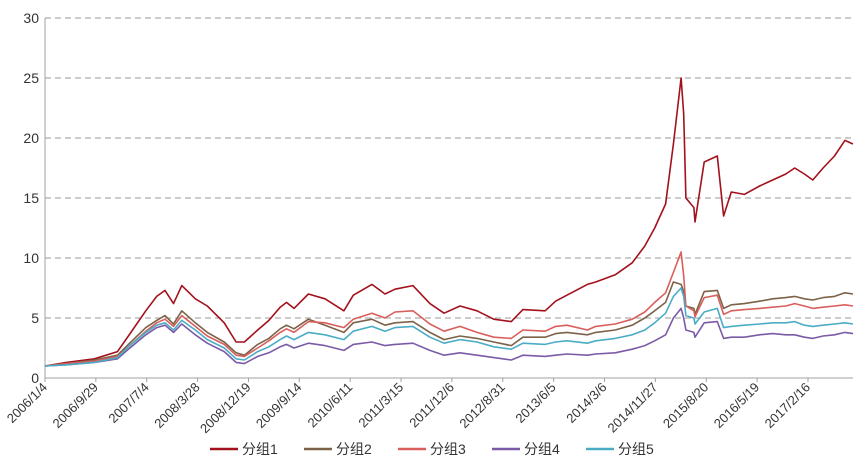 Image resolution: width=864 pixels, height=468 pixels. What do you see at coordinates (177, 406) in the screenshot?
I see `x-tick-label: 2008/3/28` at bounding box center [177, 406].